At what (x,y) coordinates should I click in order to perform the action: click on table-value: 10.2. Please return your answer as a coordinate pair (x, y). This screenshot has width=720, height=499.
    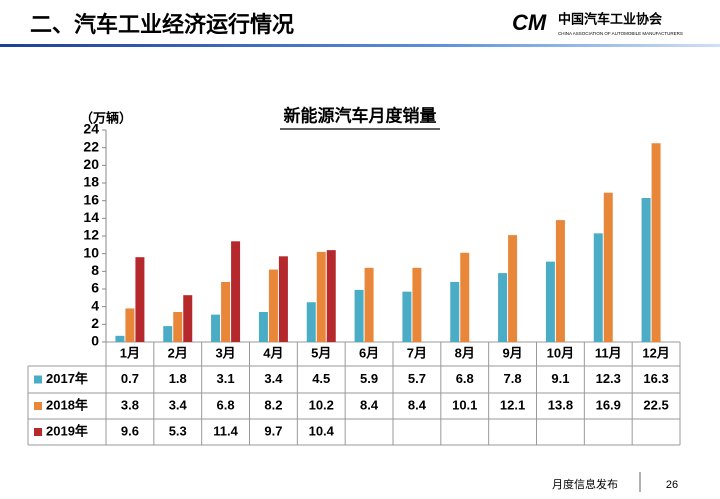
    Looking at the image, I should click on (321, 404).